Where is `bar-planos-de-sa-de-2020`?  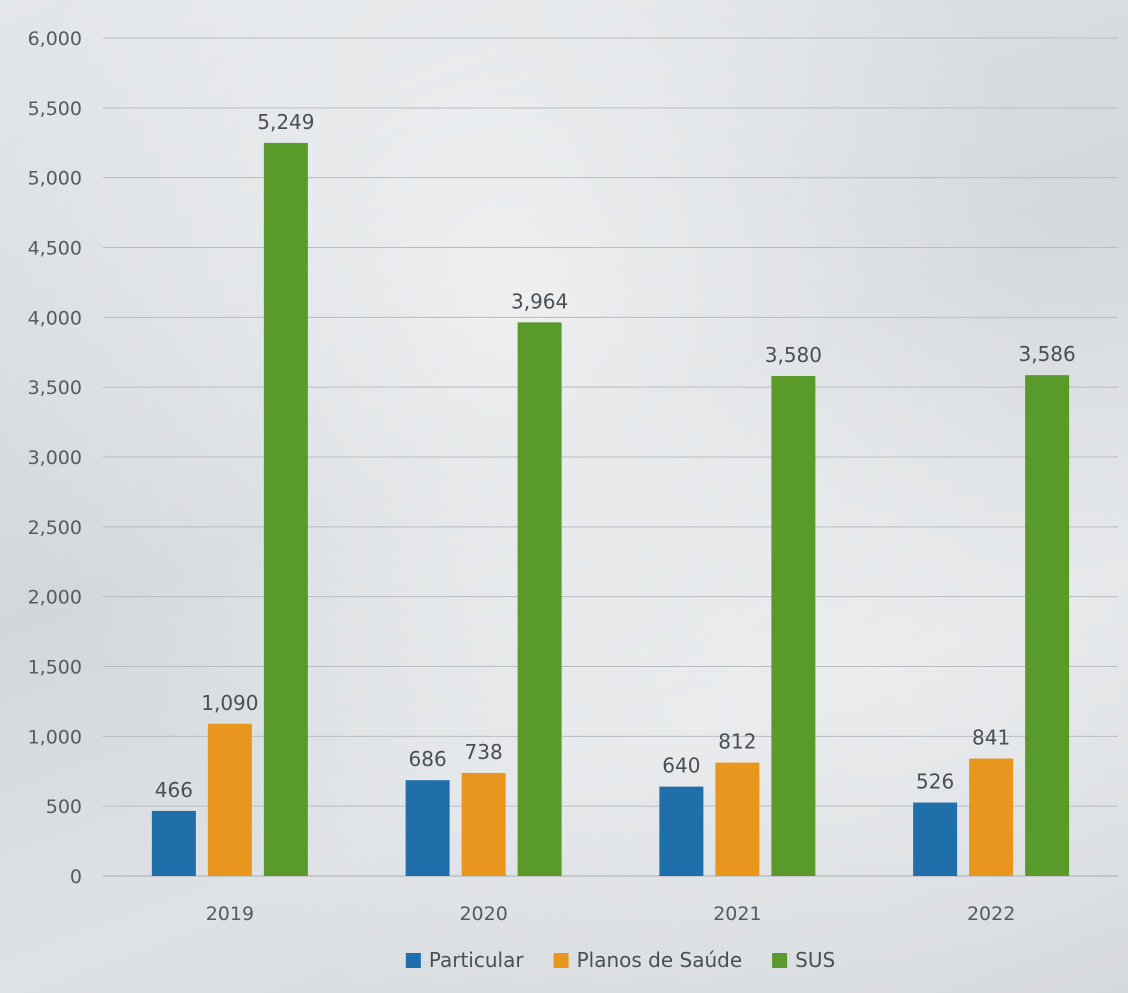
bar-planos-de-sa-de-2020 is located at coordinates (483, 824).